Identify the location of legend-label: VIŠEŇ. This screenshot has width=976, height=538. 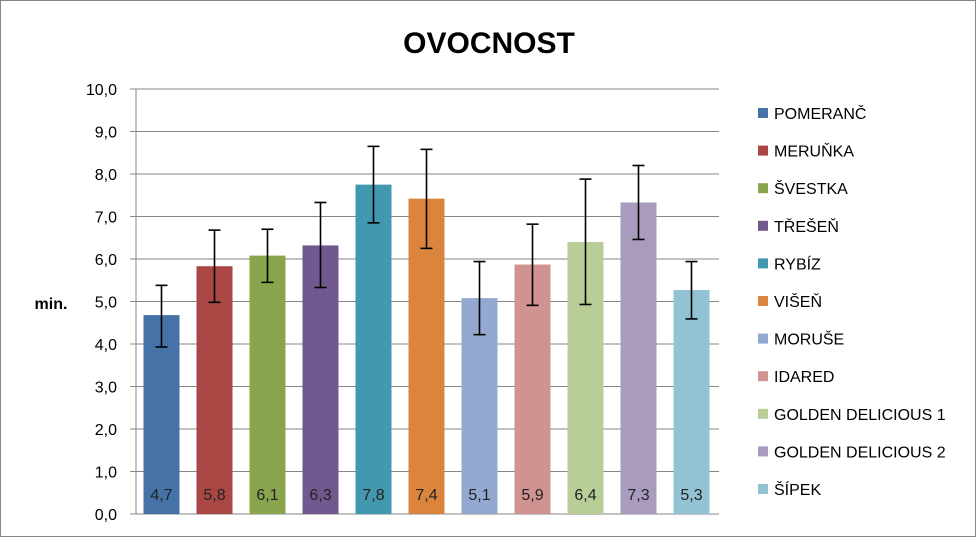
(798, 301).